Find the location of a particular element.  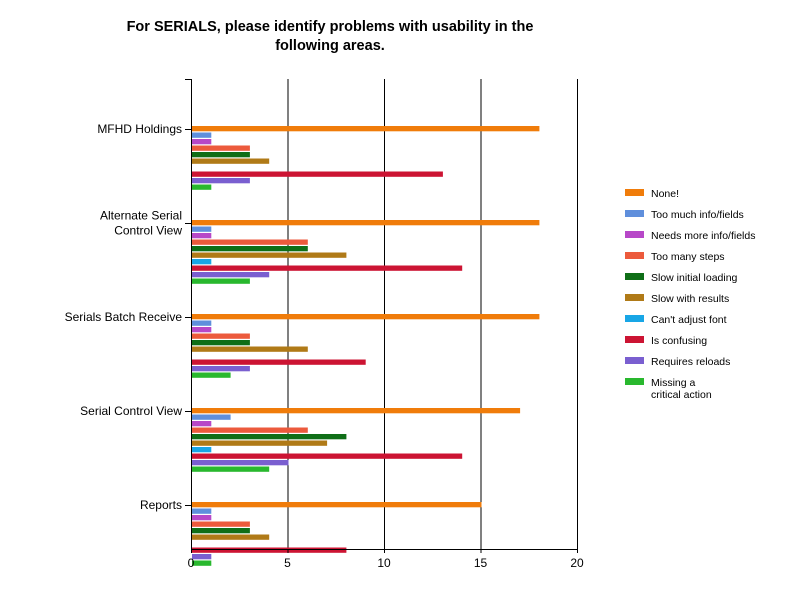

legend-item: Requires reloads is located at coordinates (677, 362).